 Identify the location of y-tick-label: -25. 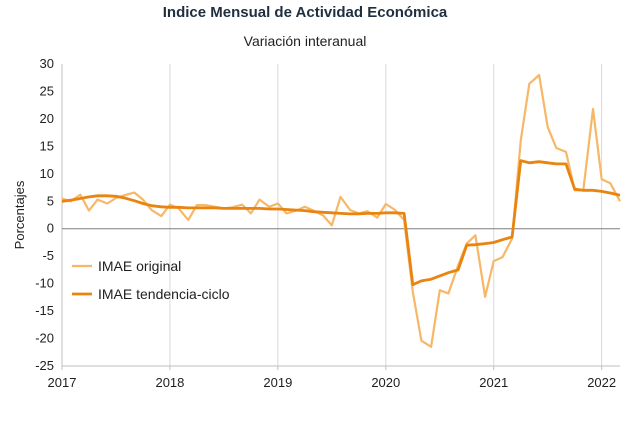
(44, 365).